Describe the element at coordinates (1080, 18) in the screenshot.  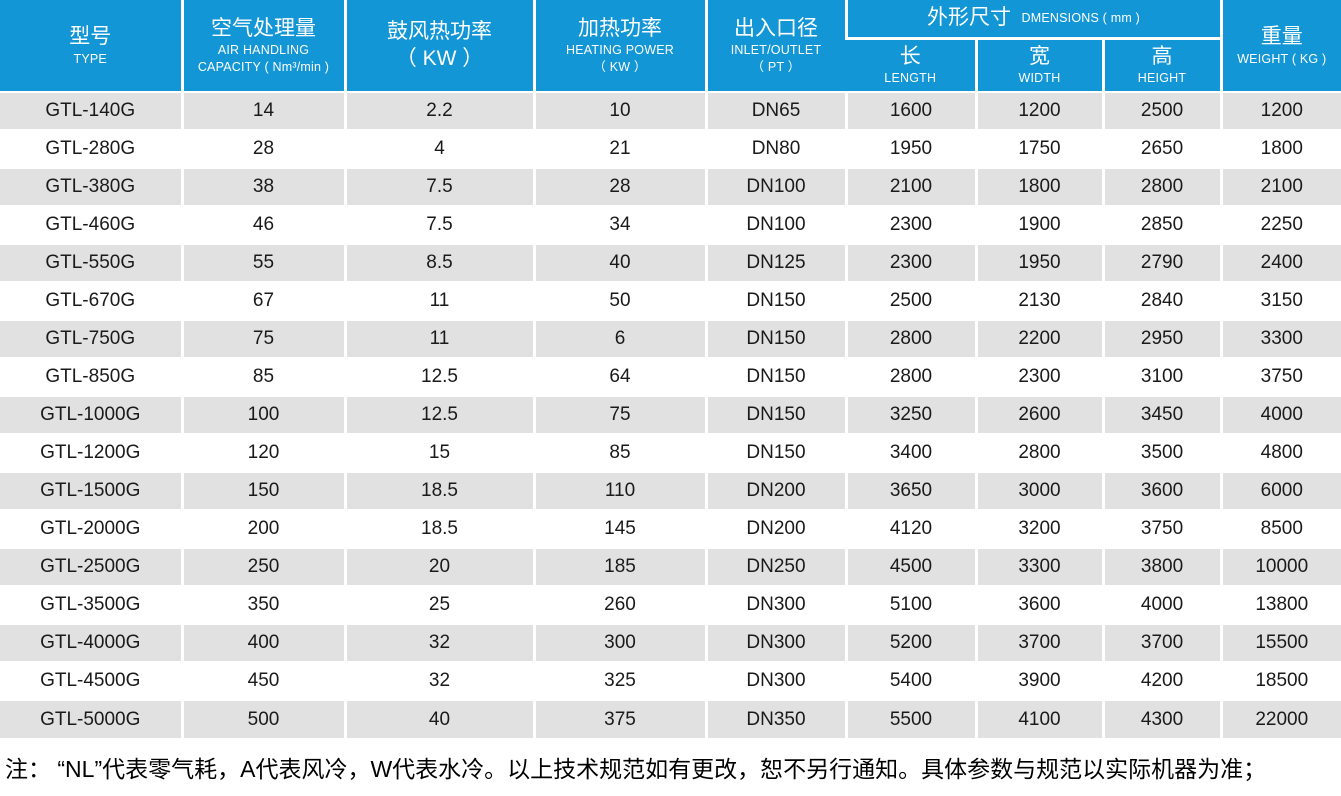
I see `header-dimensions-en: DMENSIONS ( mm )` at that location.